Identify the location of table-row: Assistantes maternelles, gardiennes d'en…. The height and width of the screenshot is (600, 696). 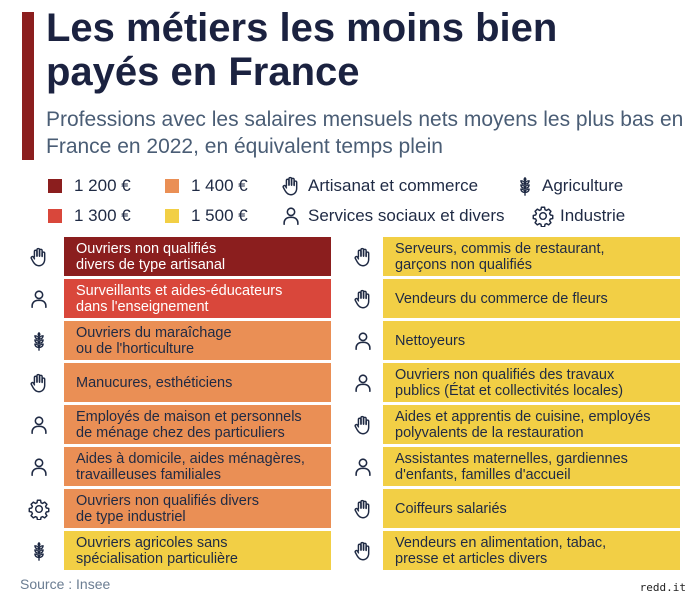
(348, 466).